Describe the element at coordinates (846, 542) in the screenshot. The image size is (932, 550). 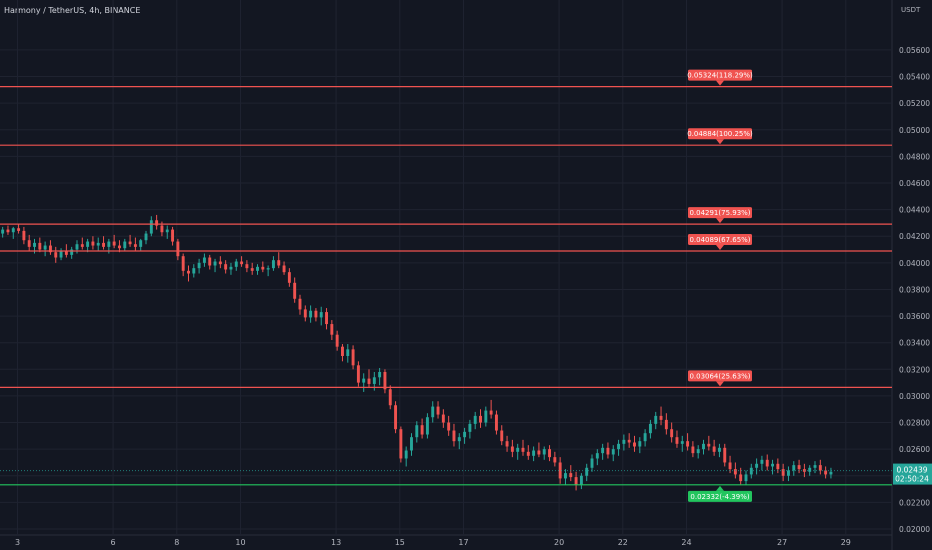
I see `x-tick-label: 29` at that location.